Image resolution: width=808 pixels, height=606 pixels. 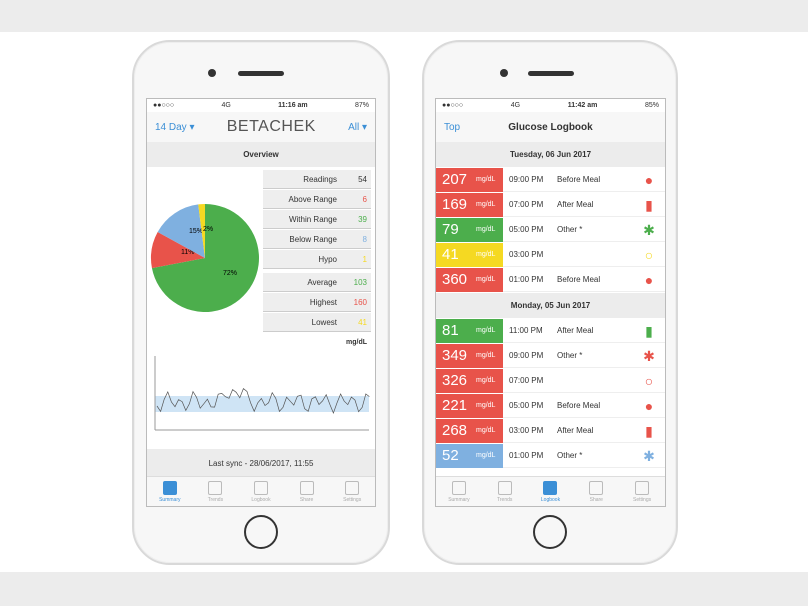 I want to click on summary-icon, so click(x=458, y=487).